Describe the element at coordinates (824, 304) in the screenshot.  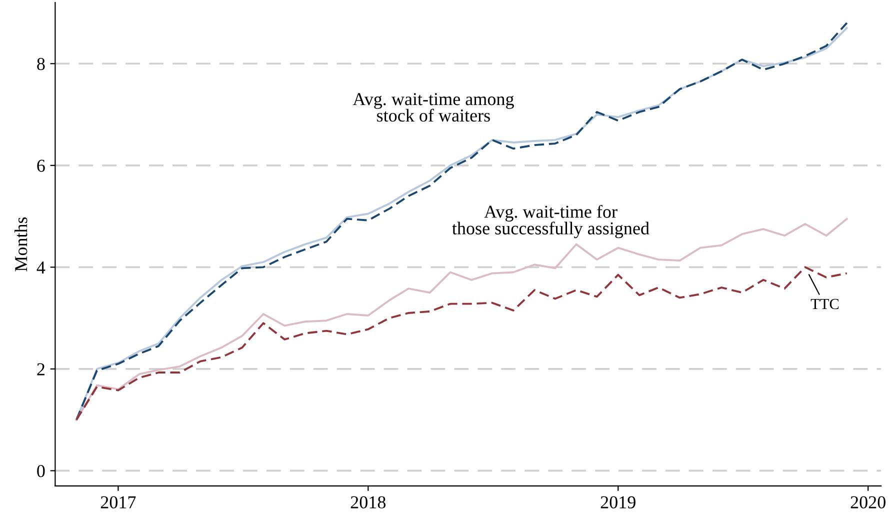
I see `annotation: TTC` at that location.